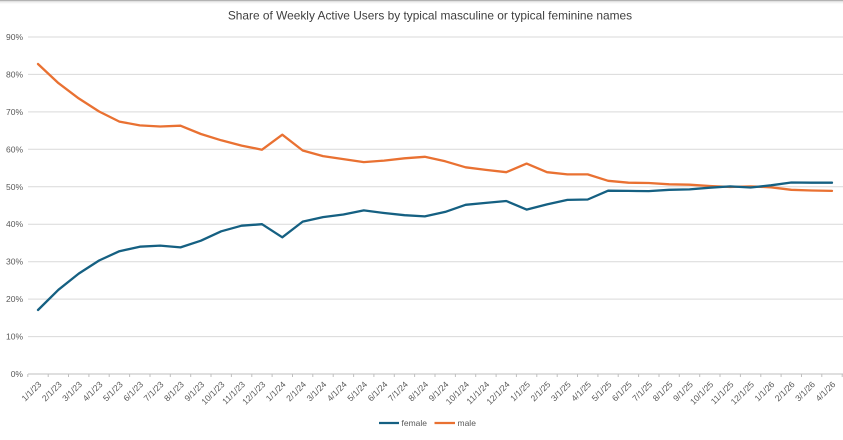 The image size is (843, 440). What do you see at coordinates (14, 112) in the screenshot?
I see `svg-text: 70%` at bounding box center [14, 112].